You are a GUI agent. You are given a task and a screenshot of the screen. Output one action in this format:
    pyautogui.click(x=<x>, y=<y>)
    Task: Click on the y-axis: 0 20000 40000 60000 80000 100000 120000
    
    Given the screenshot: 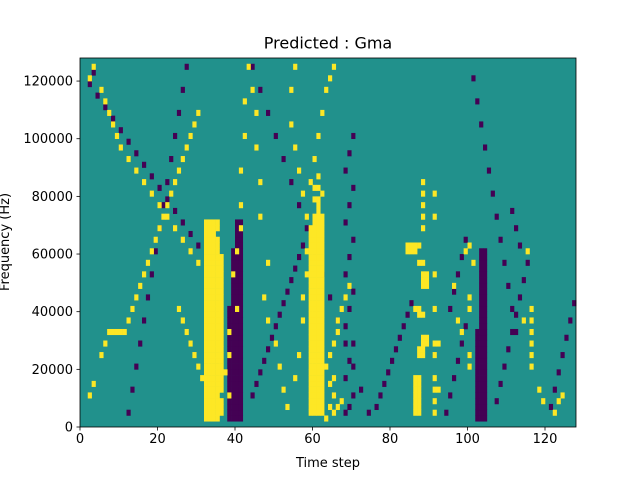 What is the action you would take?
    pyautogui.click(x=51, y=255)
    